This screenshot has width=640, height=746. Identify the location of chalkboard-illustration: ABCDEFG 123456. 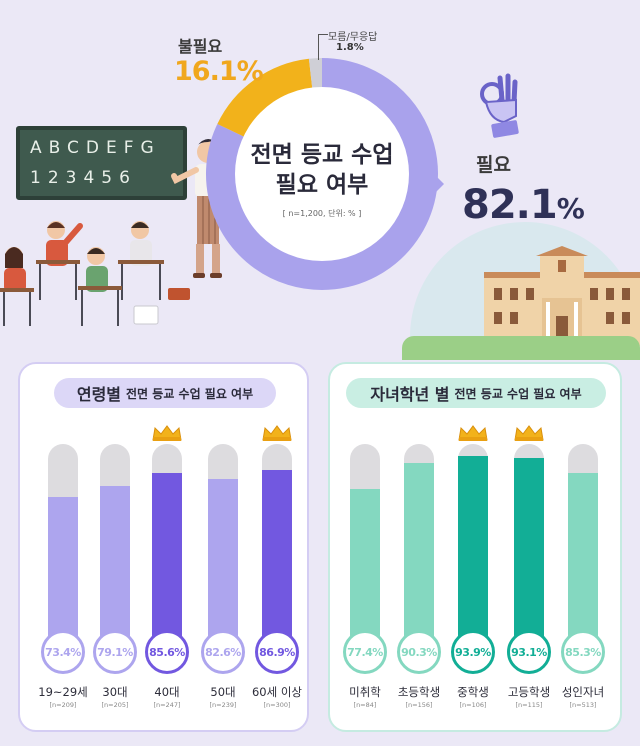
(101, 163).